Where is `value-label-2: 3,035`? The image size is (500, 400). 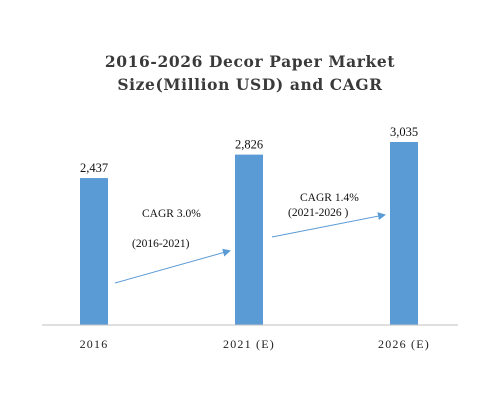 value-label-2: 3,035 is located at coordinates (404, 132).